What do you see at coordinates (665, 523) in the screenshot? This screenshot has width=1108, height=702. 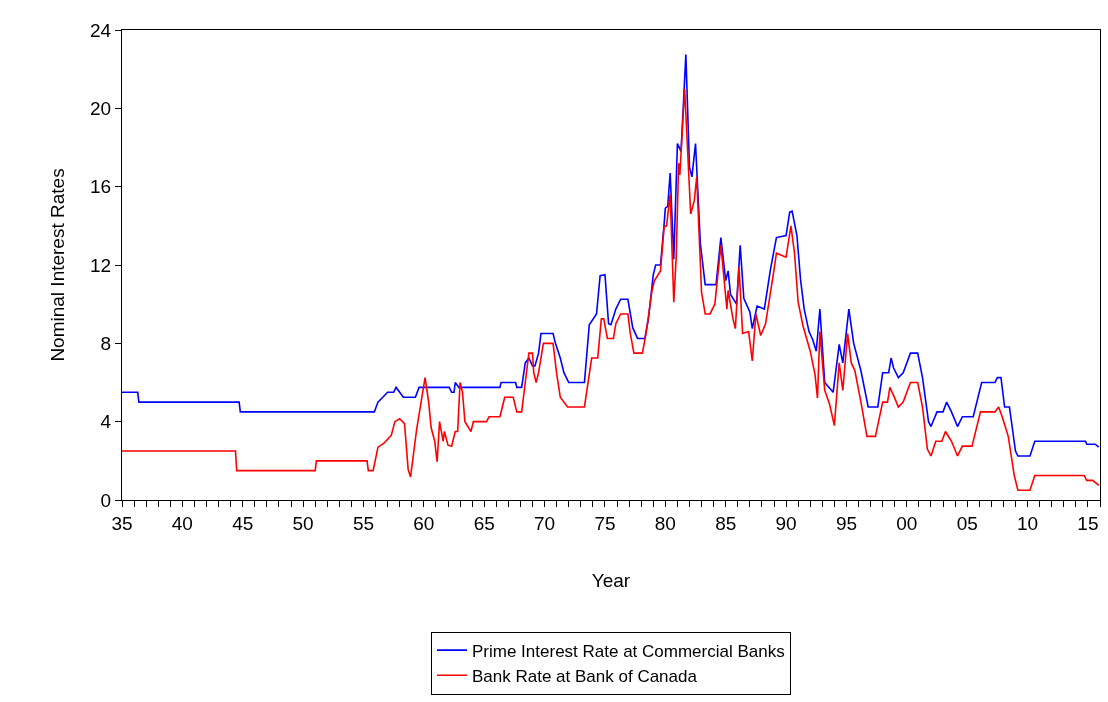 I see `x-tick-label: 80` at bounding box center [665, 523].